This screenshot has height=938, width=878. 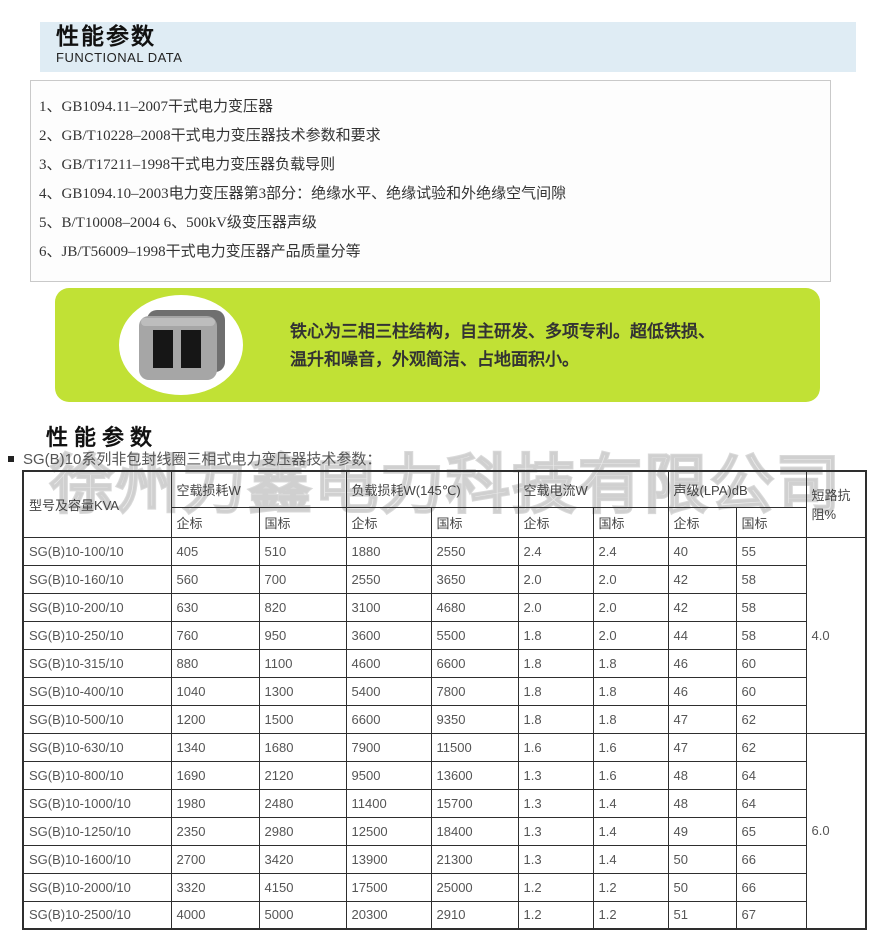 I want to click on value-cell: 2910, so click(x=474, y=915).